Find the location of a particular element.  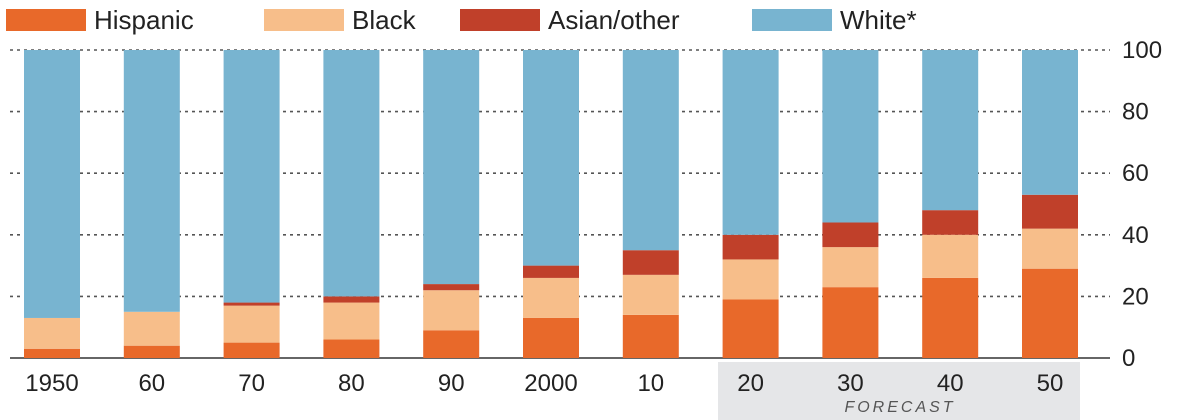

y-tick-label: 0 is located at coordinates (1128, 358).